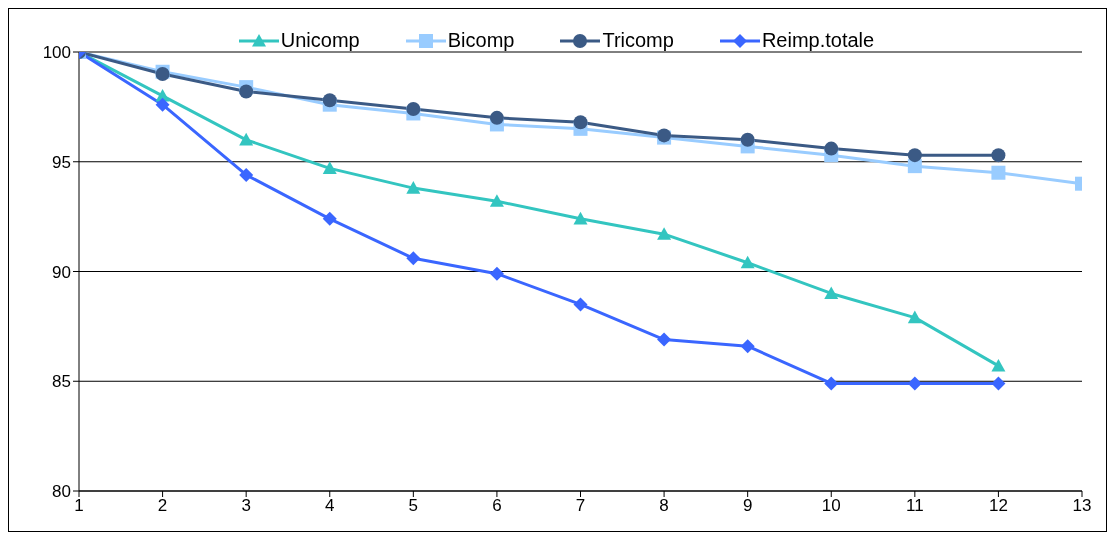  Describe the element at coordinates (330, 506) in the screenshot. I see `x-tick-label: 4` at that location.